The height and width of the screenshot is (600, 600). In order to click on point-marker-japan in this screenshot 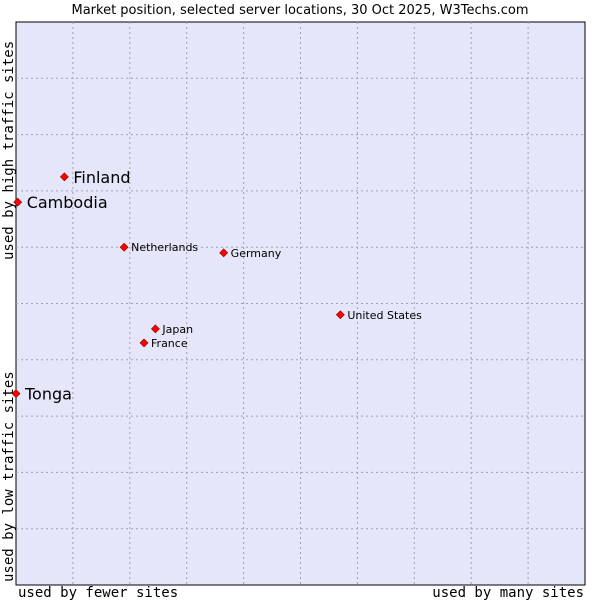, I will do `click(155, 329)`.